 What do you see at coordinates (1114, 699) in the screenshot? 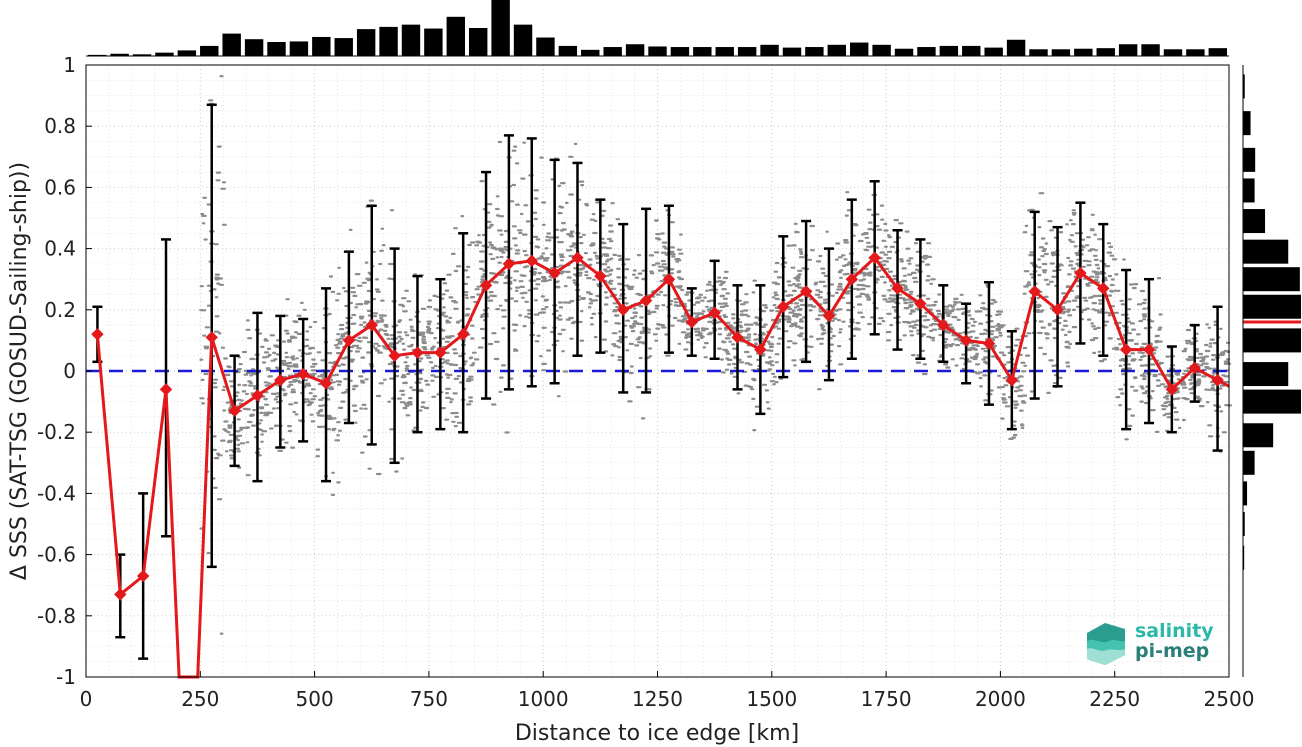
I see `x-tick-label: 2250` at bounding box center [1114, 699].